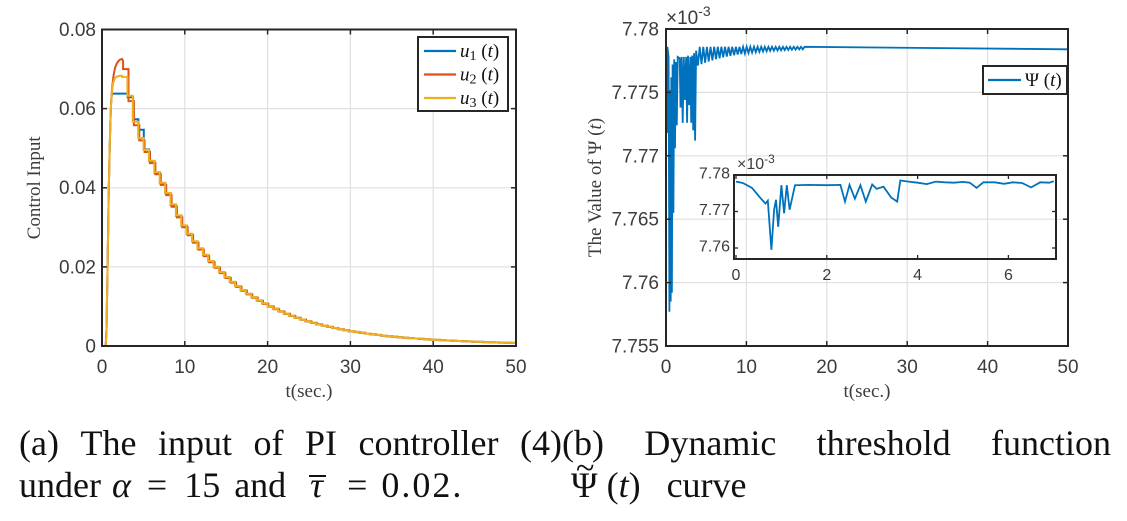 The image size is (1127, 521). I want to click on svg-text: 0.06, so click(77, 109).